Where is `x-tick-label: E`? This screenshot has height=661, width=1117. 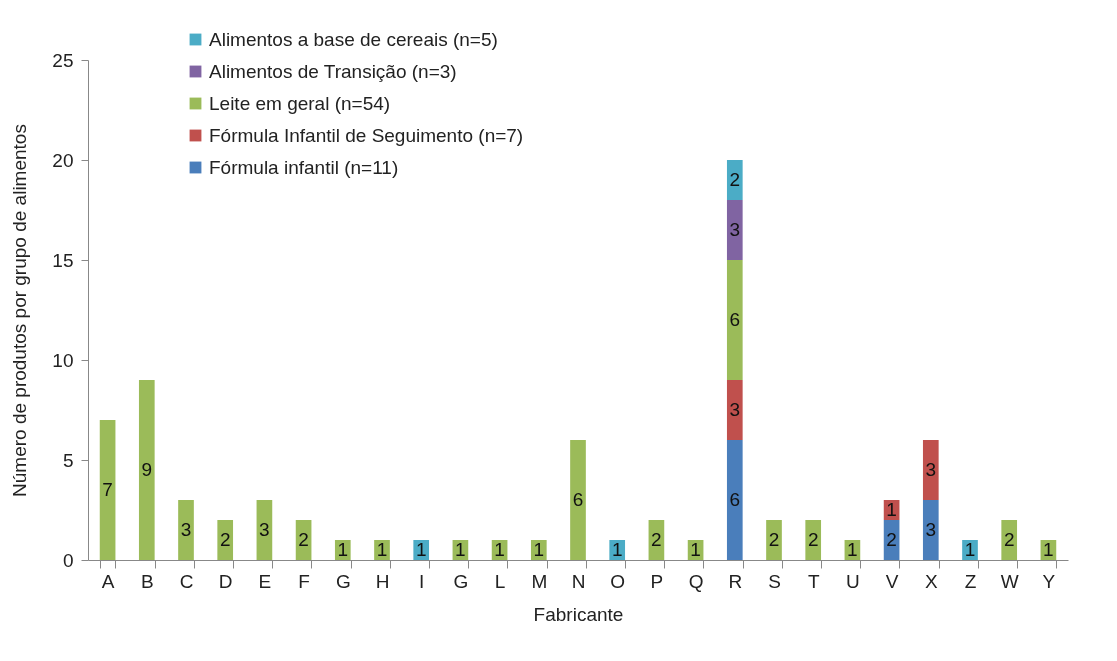
x-tick-label: E is located at coordinates (265, 581).